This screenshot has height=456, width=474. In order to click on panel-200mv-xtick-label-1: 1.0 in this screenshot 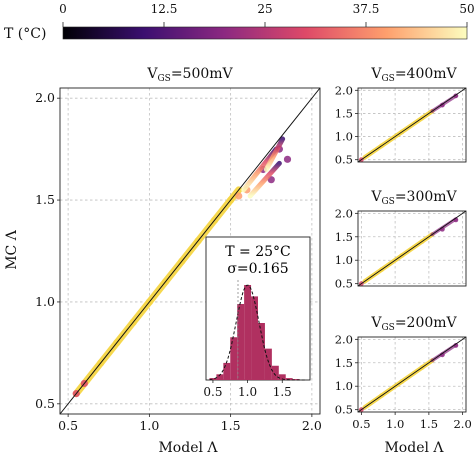, I will do `click(395, 424)`.